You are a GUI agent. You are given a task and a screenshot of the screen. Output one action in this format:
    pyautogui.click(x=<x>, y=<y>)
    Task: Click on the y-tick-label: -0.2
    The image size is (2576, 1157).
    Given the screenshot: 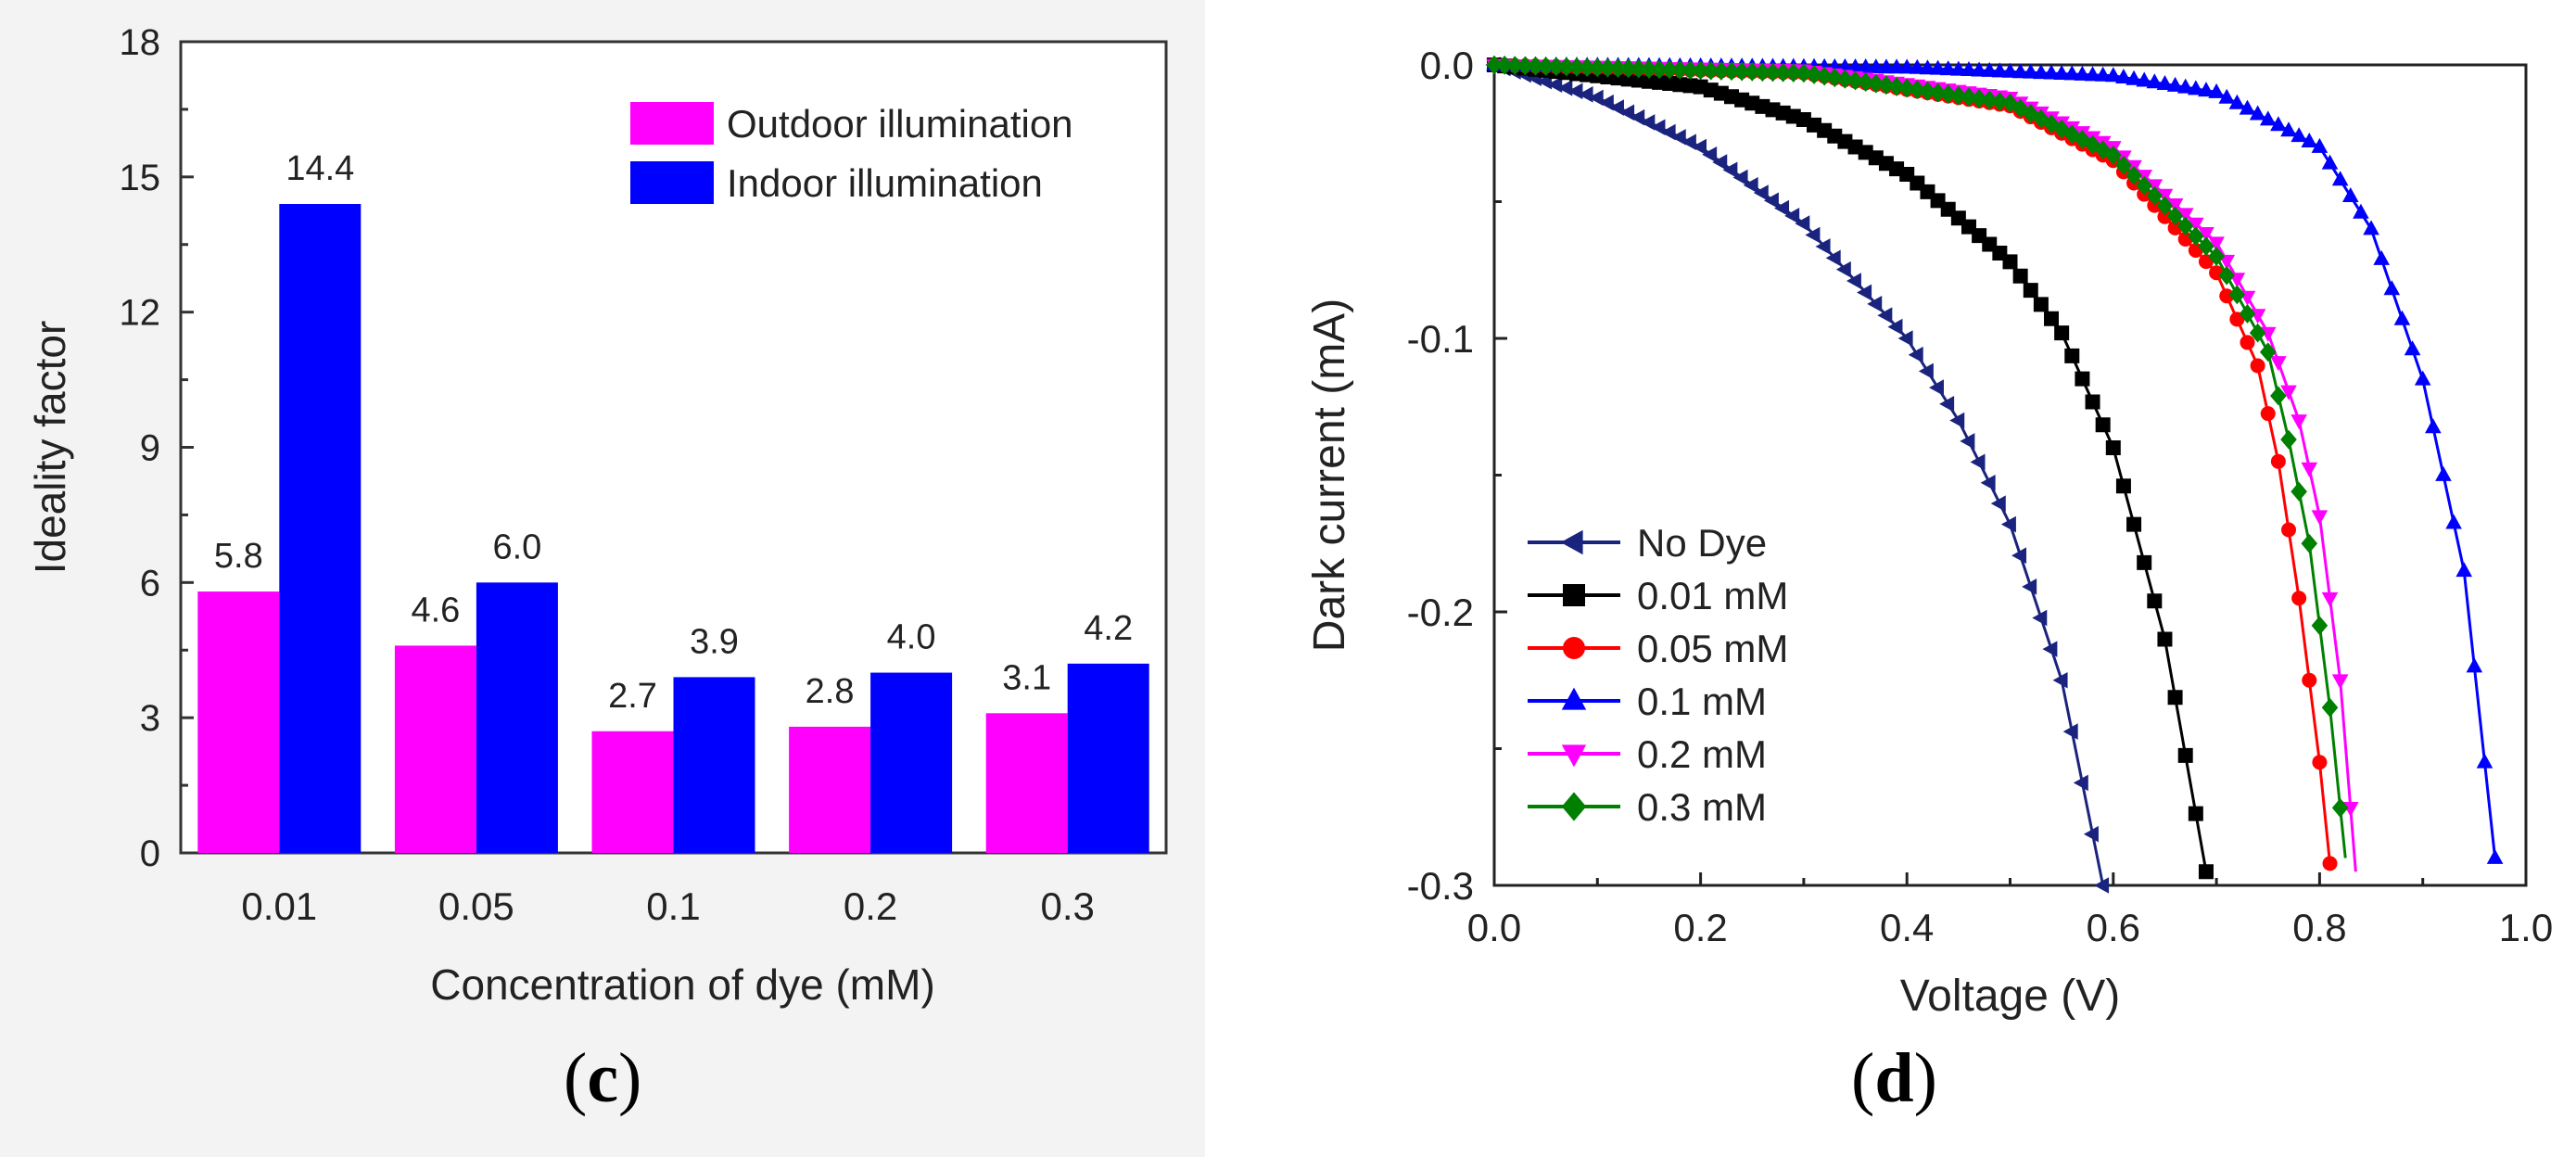 What is the action you would take?
    pyautogui.click(x=1440, y=612)
    